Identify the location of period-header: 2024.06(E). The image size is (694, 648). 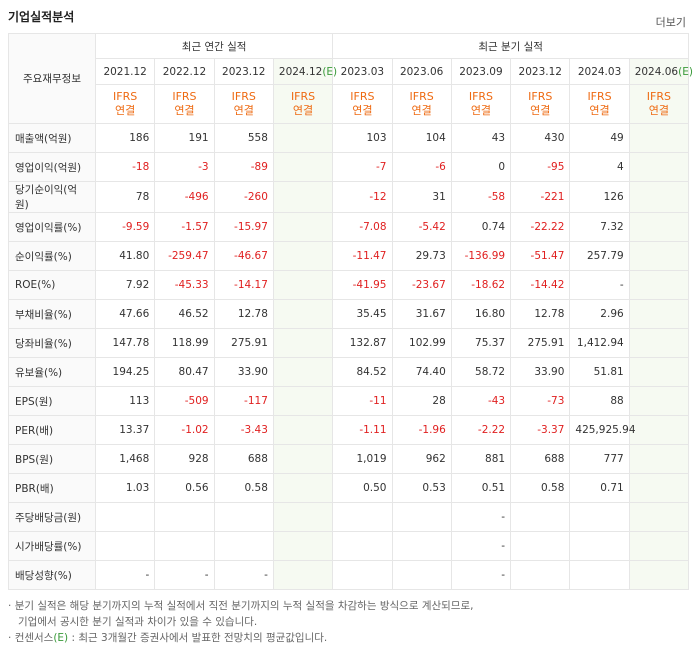
(660, 71).